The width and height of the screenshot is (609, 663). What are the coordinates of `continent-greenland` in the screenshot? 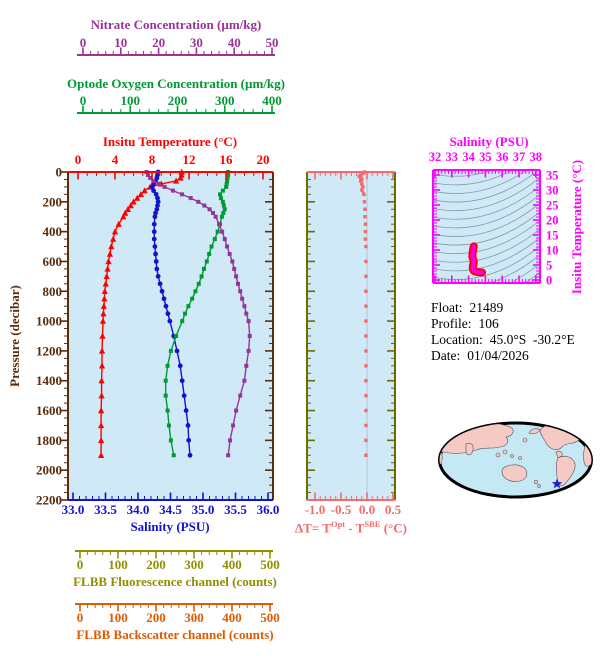 It's located at (578, 426).